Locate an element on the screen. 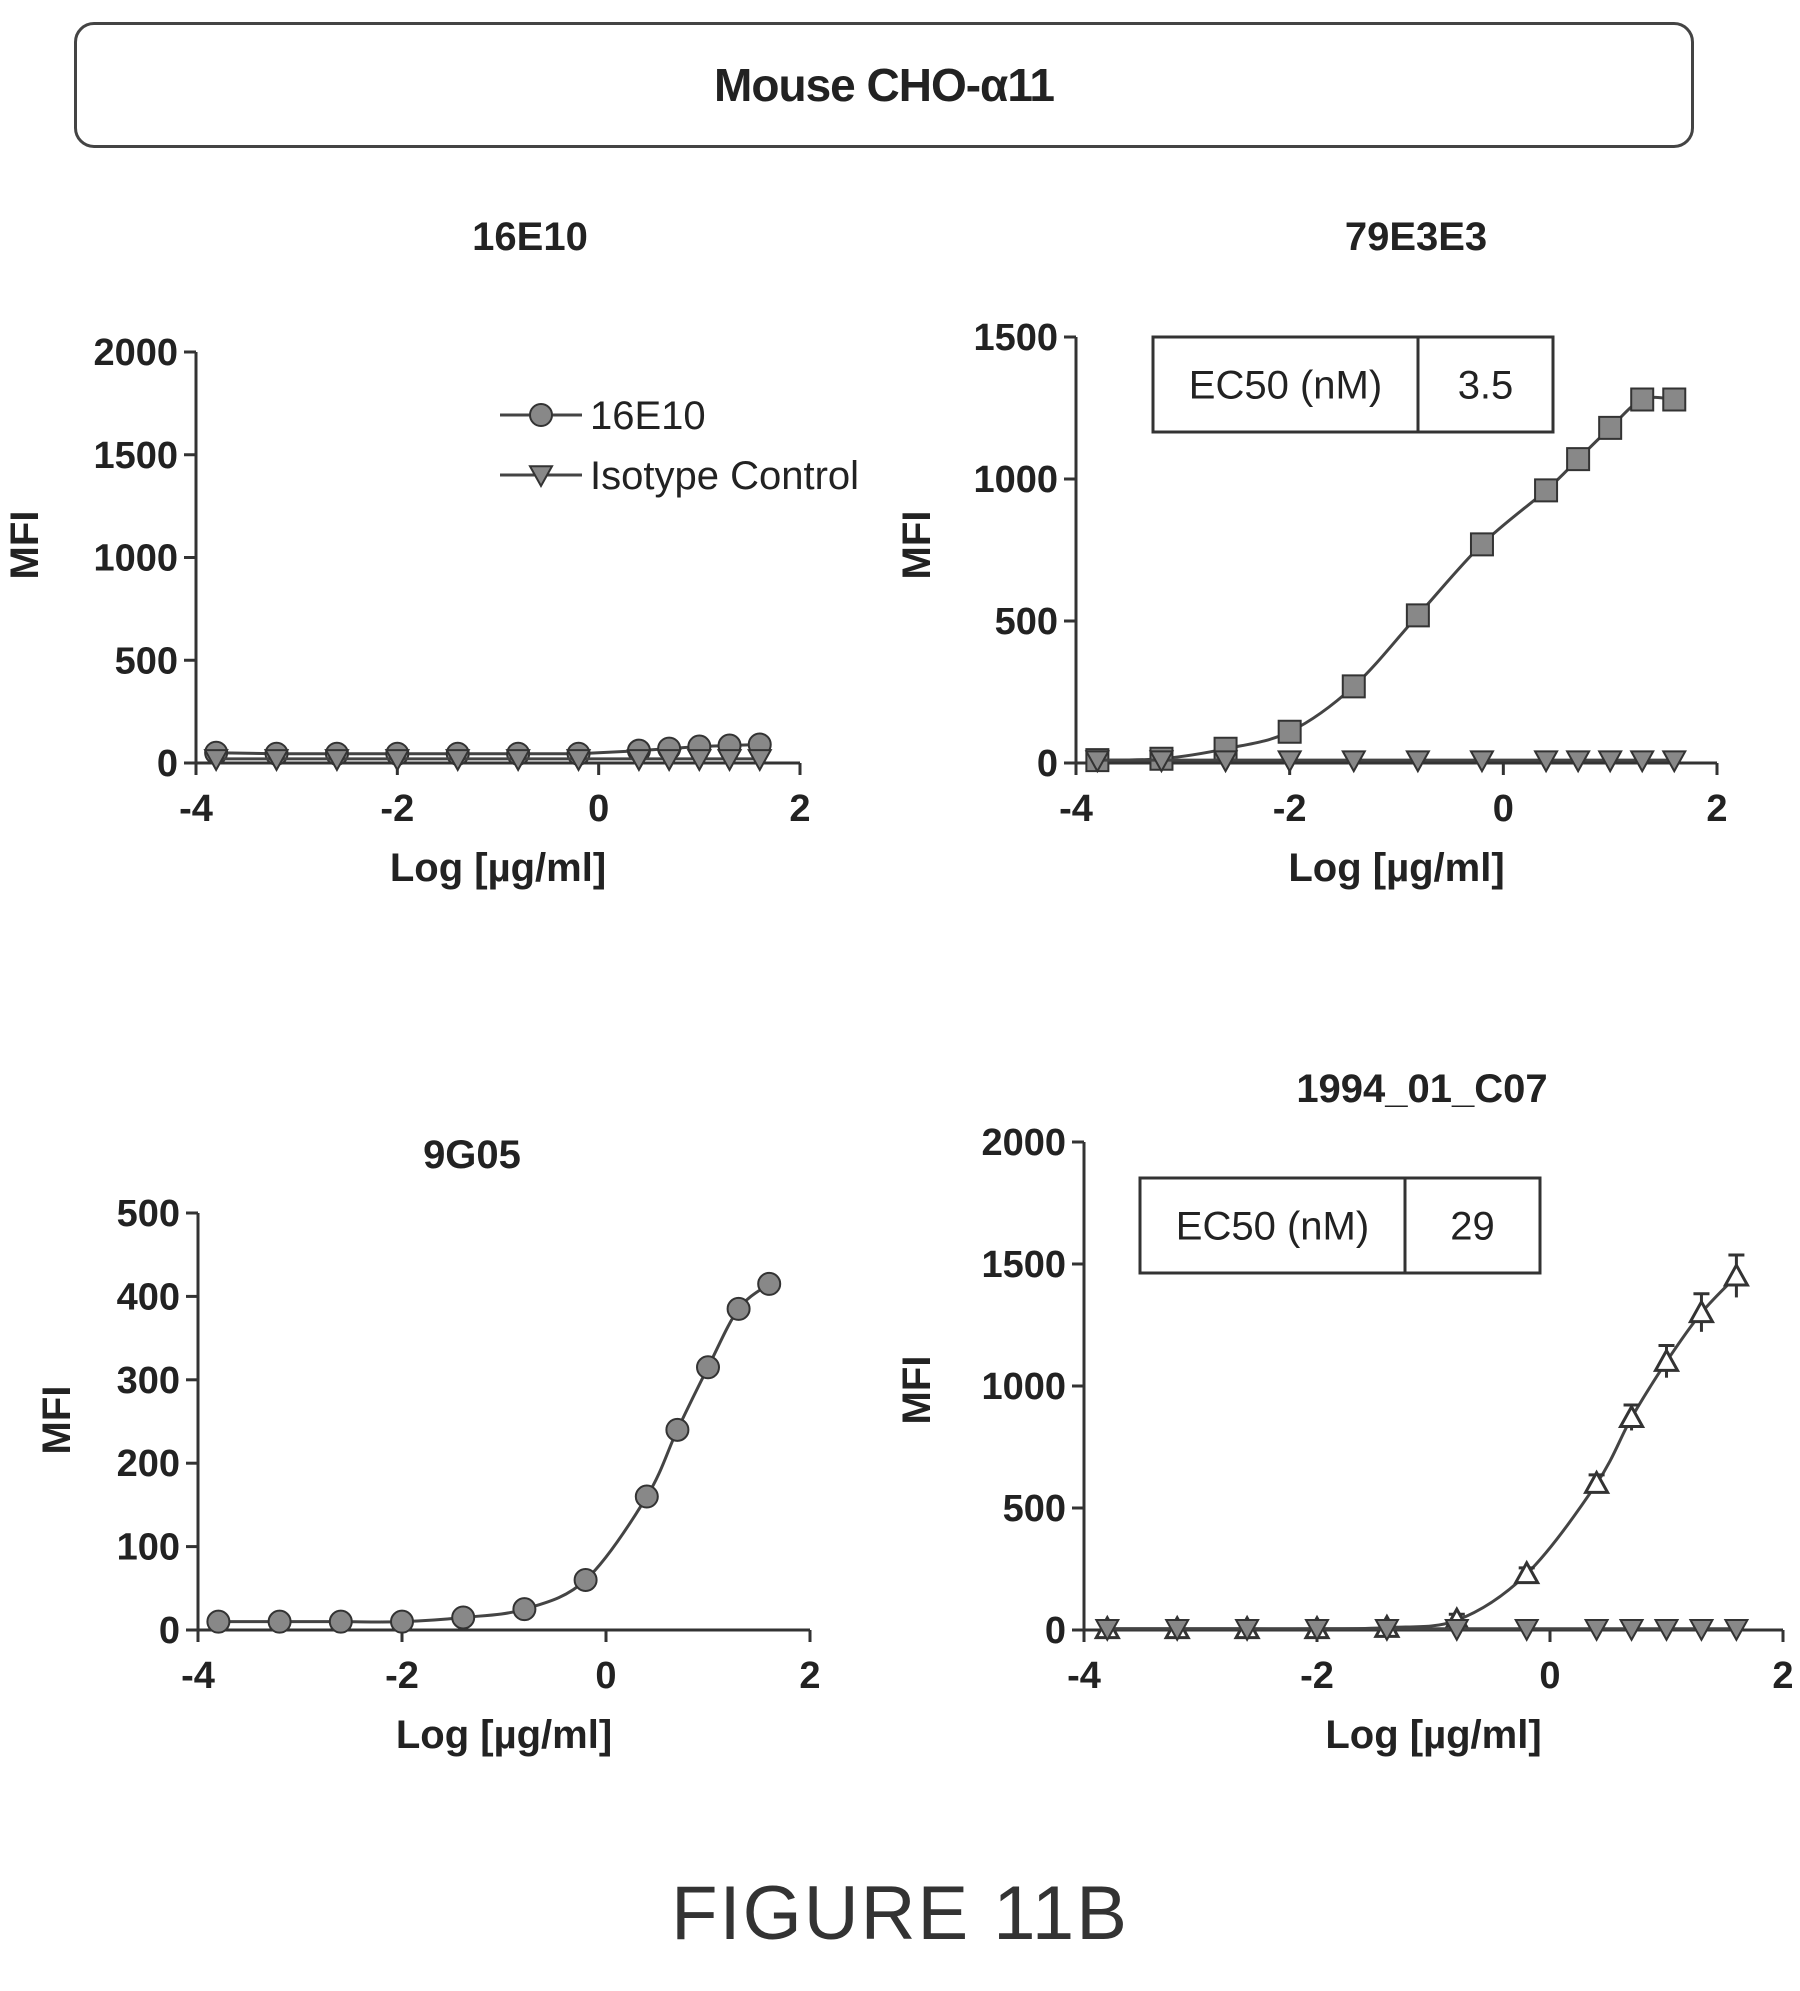 The image size is (1800, 1991). ec50-value: 29 is located at coordinates (1472, 1227).